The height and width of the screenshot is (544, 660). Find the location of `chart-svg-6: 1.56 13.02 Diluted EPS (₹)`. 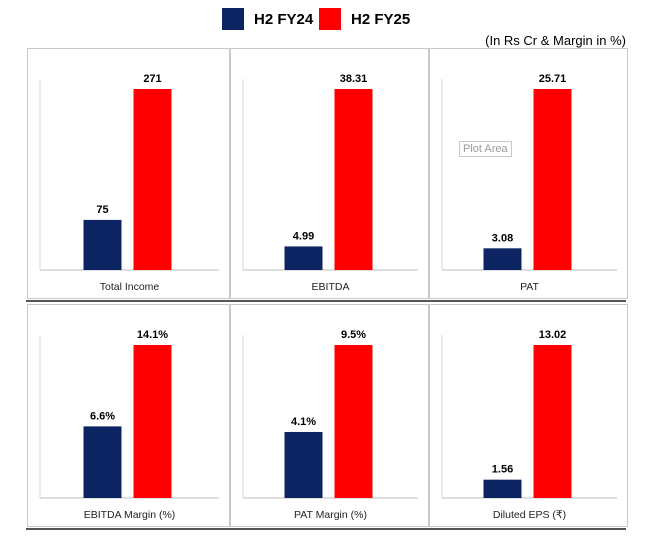

chart-svg-6: 1.56 13.02 Diluted EPS (₹) is located at coordinates (529, 425).